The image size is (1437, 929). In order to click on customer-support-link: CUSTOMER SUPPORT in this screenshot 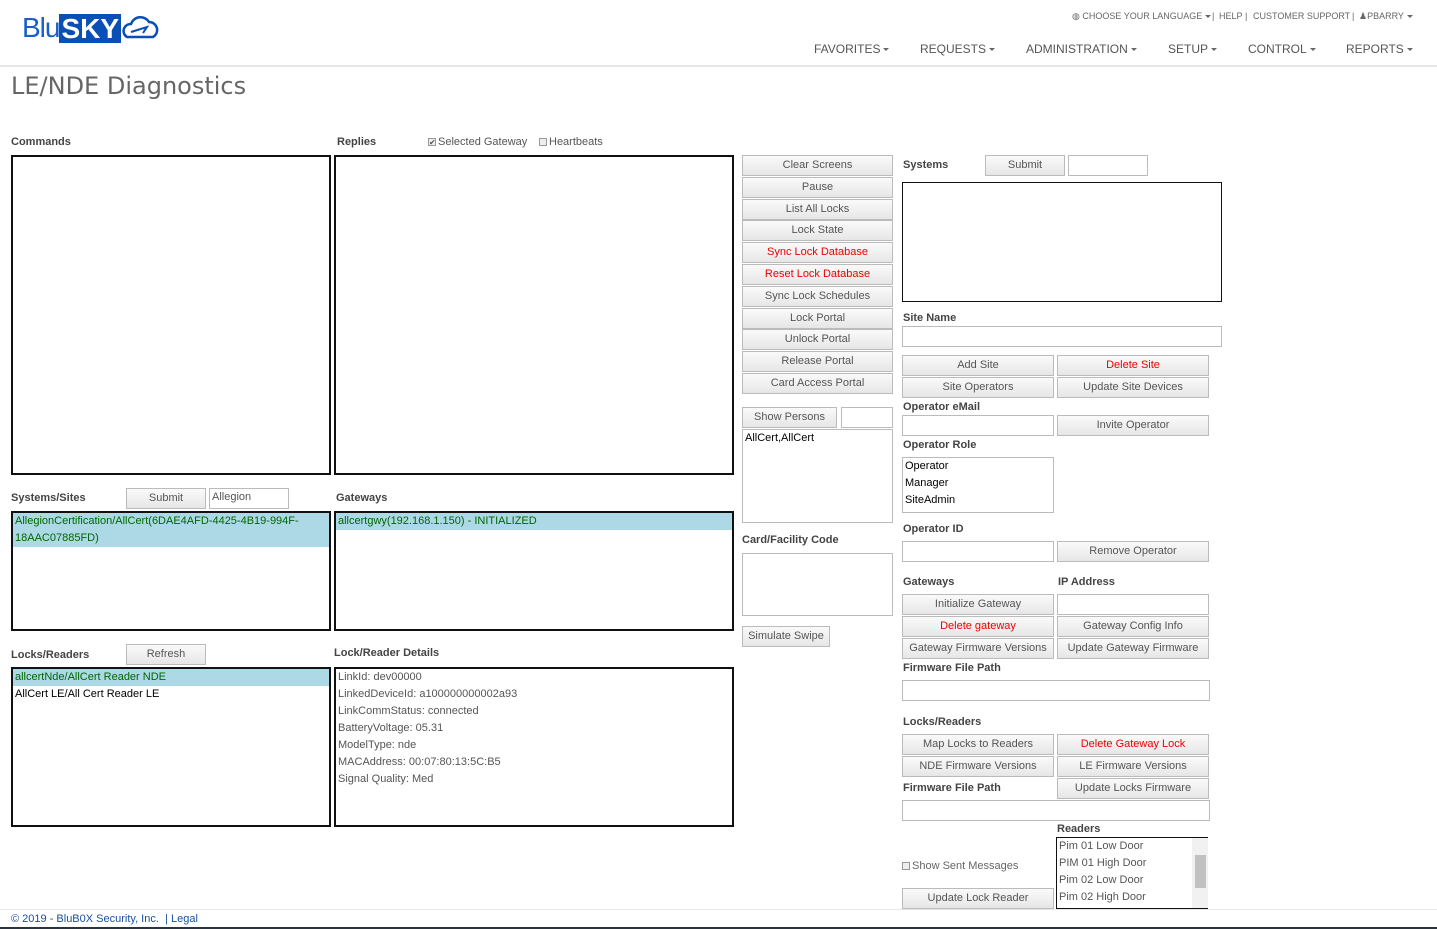, I will do `click(1302, 16)`.